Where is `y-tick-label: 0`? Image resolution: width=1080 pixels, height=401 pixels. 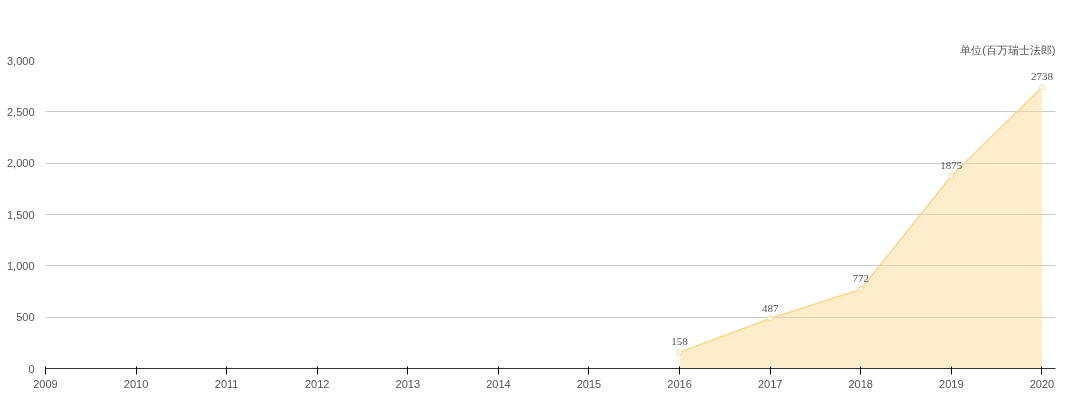
y-tick-label: 0 is located at coordinates (31, 368).